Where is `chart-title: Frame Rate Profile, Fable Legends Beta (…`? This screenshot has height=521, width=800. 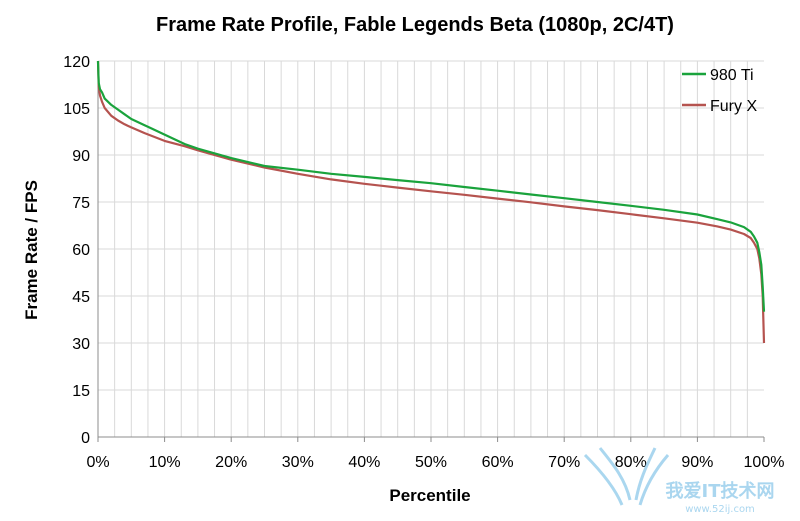
chart-title: Frame Rate Profile, Fable Legends Beta (… is located at coordinates (415, 25).